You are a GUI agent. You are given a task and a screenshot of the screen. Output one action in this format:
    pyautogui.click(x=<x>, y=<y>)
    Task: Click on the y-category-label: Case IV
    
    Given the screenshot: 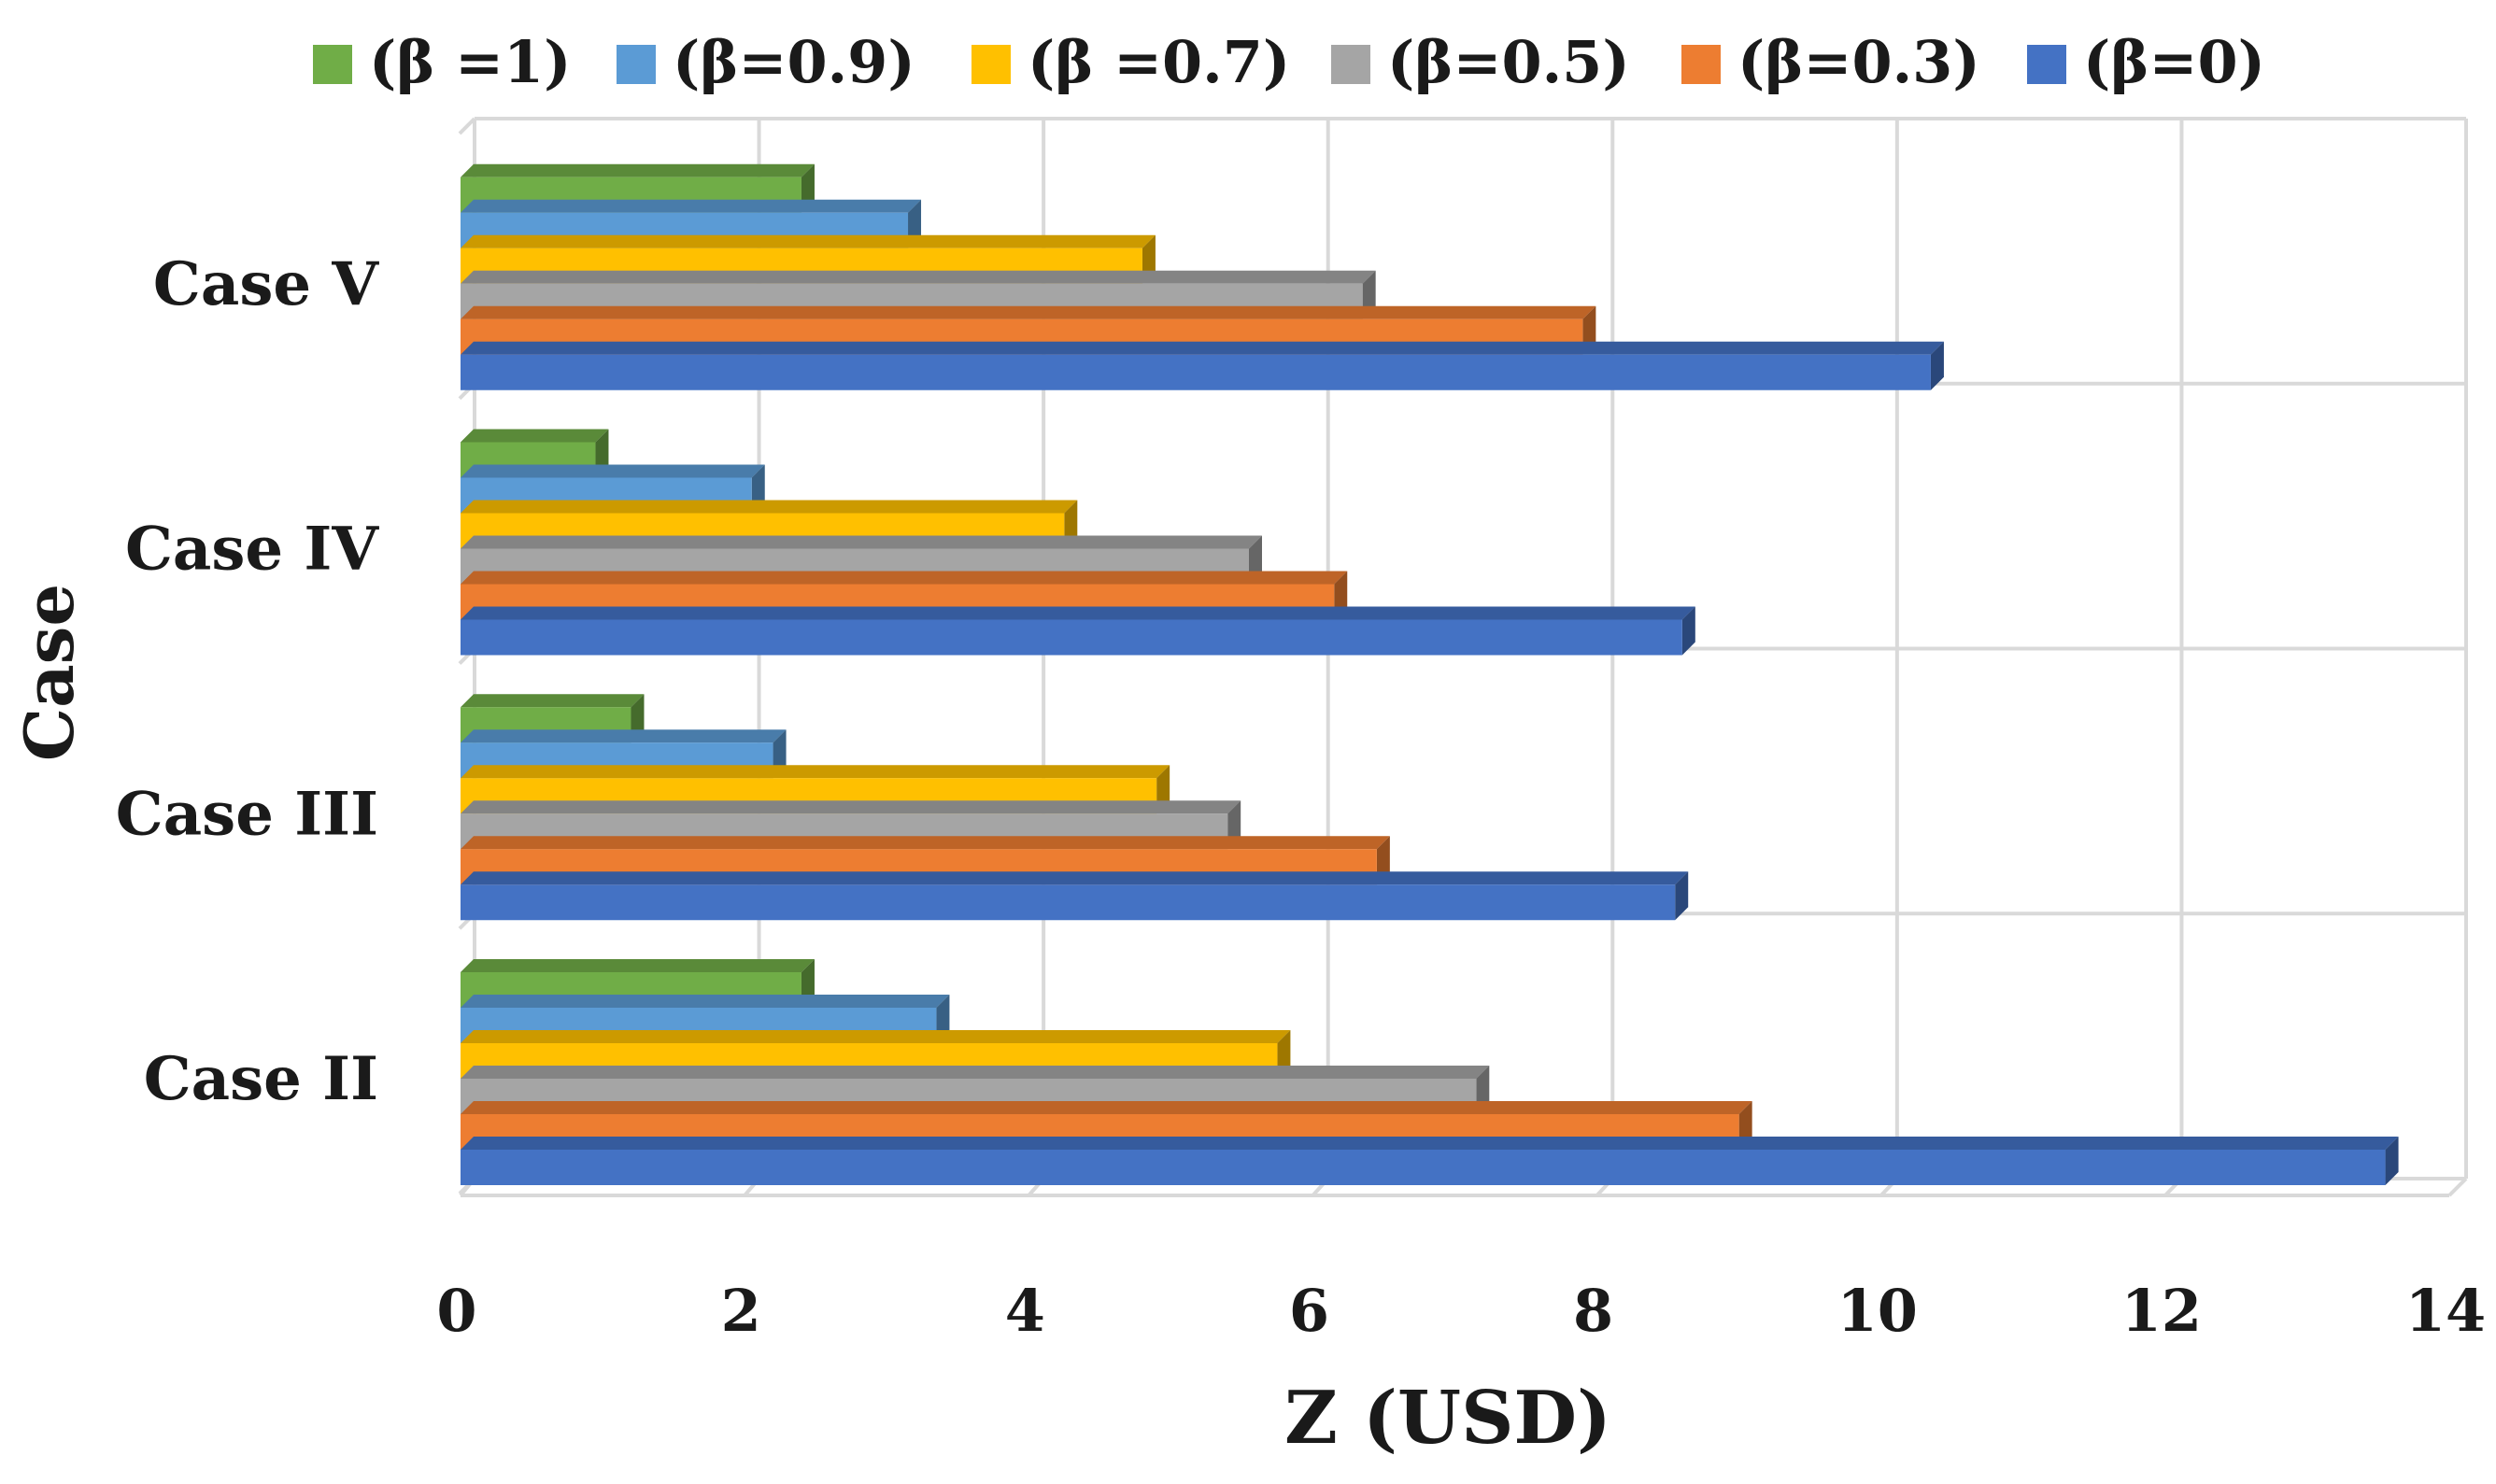 What is the action you would take?
    pyautogui.click(x=252, y=550)
    